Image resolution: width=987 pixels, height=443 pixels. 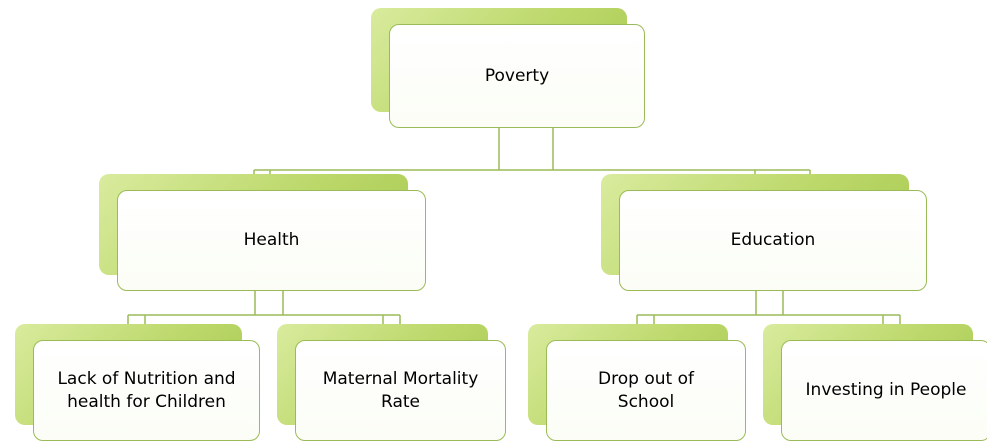 I want to click on node: Poverty, so click(x=517, y=76).